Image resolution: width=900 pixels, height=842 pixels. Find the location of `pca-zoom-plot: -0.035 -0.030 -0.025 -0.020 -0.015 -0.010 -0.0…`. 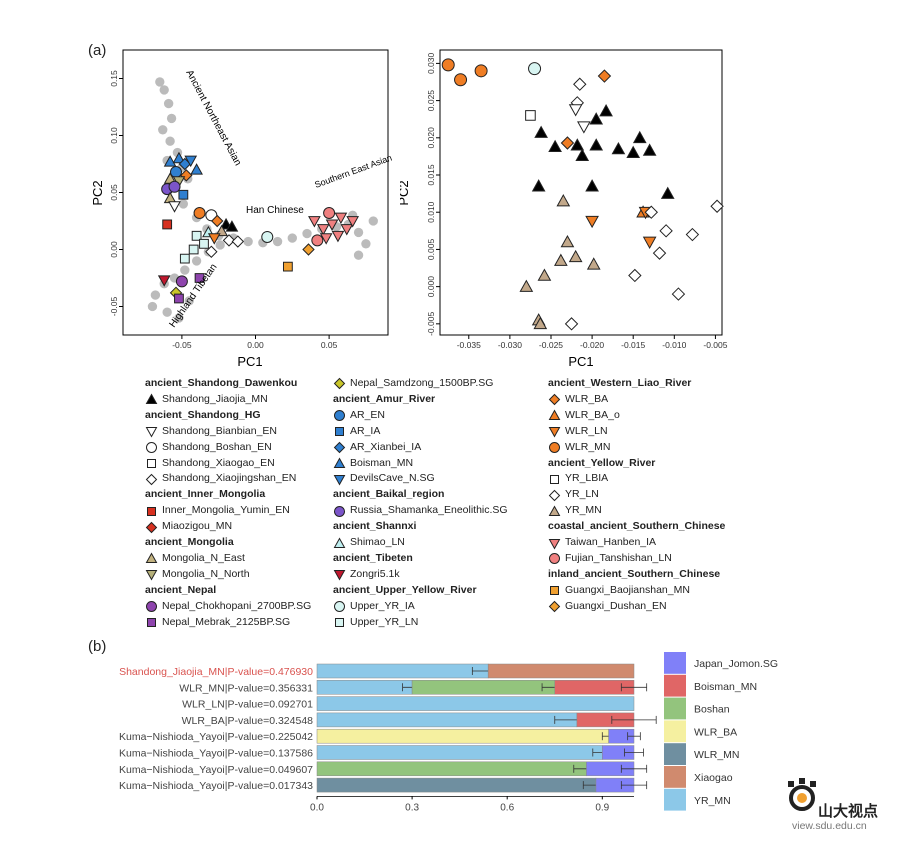

pca-zoom-plot: -0.035 -0.030 -0.025 -0.020 -0.015 -0.010 -0.0… is located at coordinates (564, 209).